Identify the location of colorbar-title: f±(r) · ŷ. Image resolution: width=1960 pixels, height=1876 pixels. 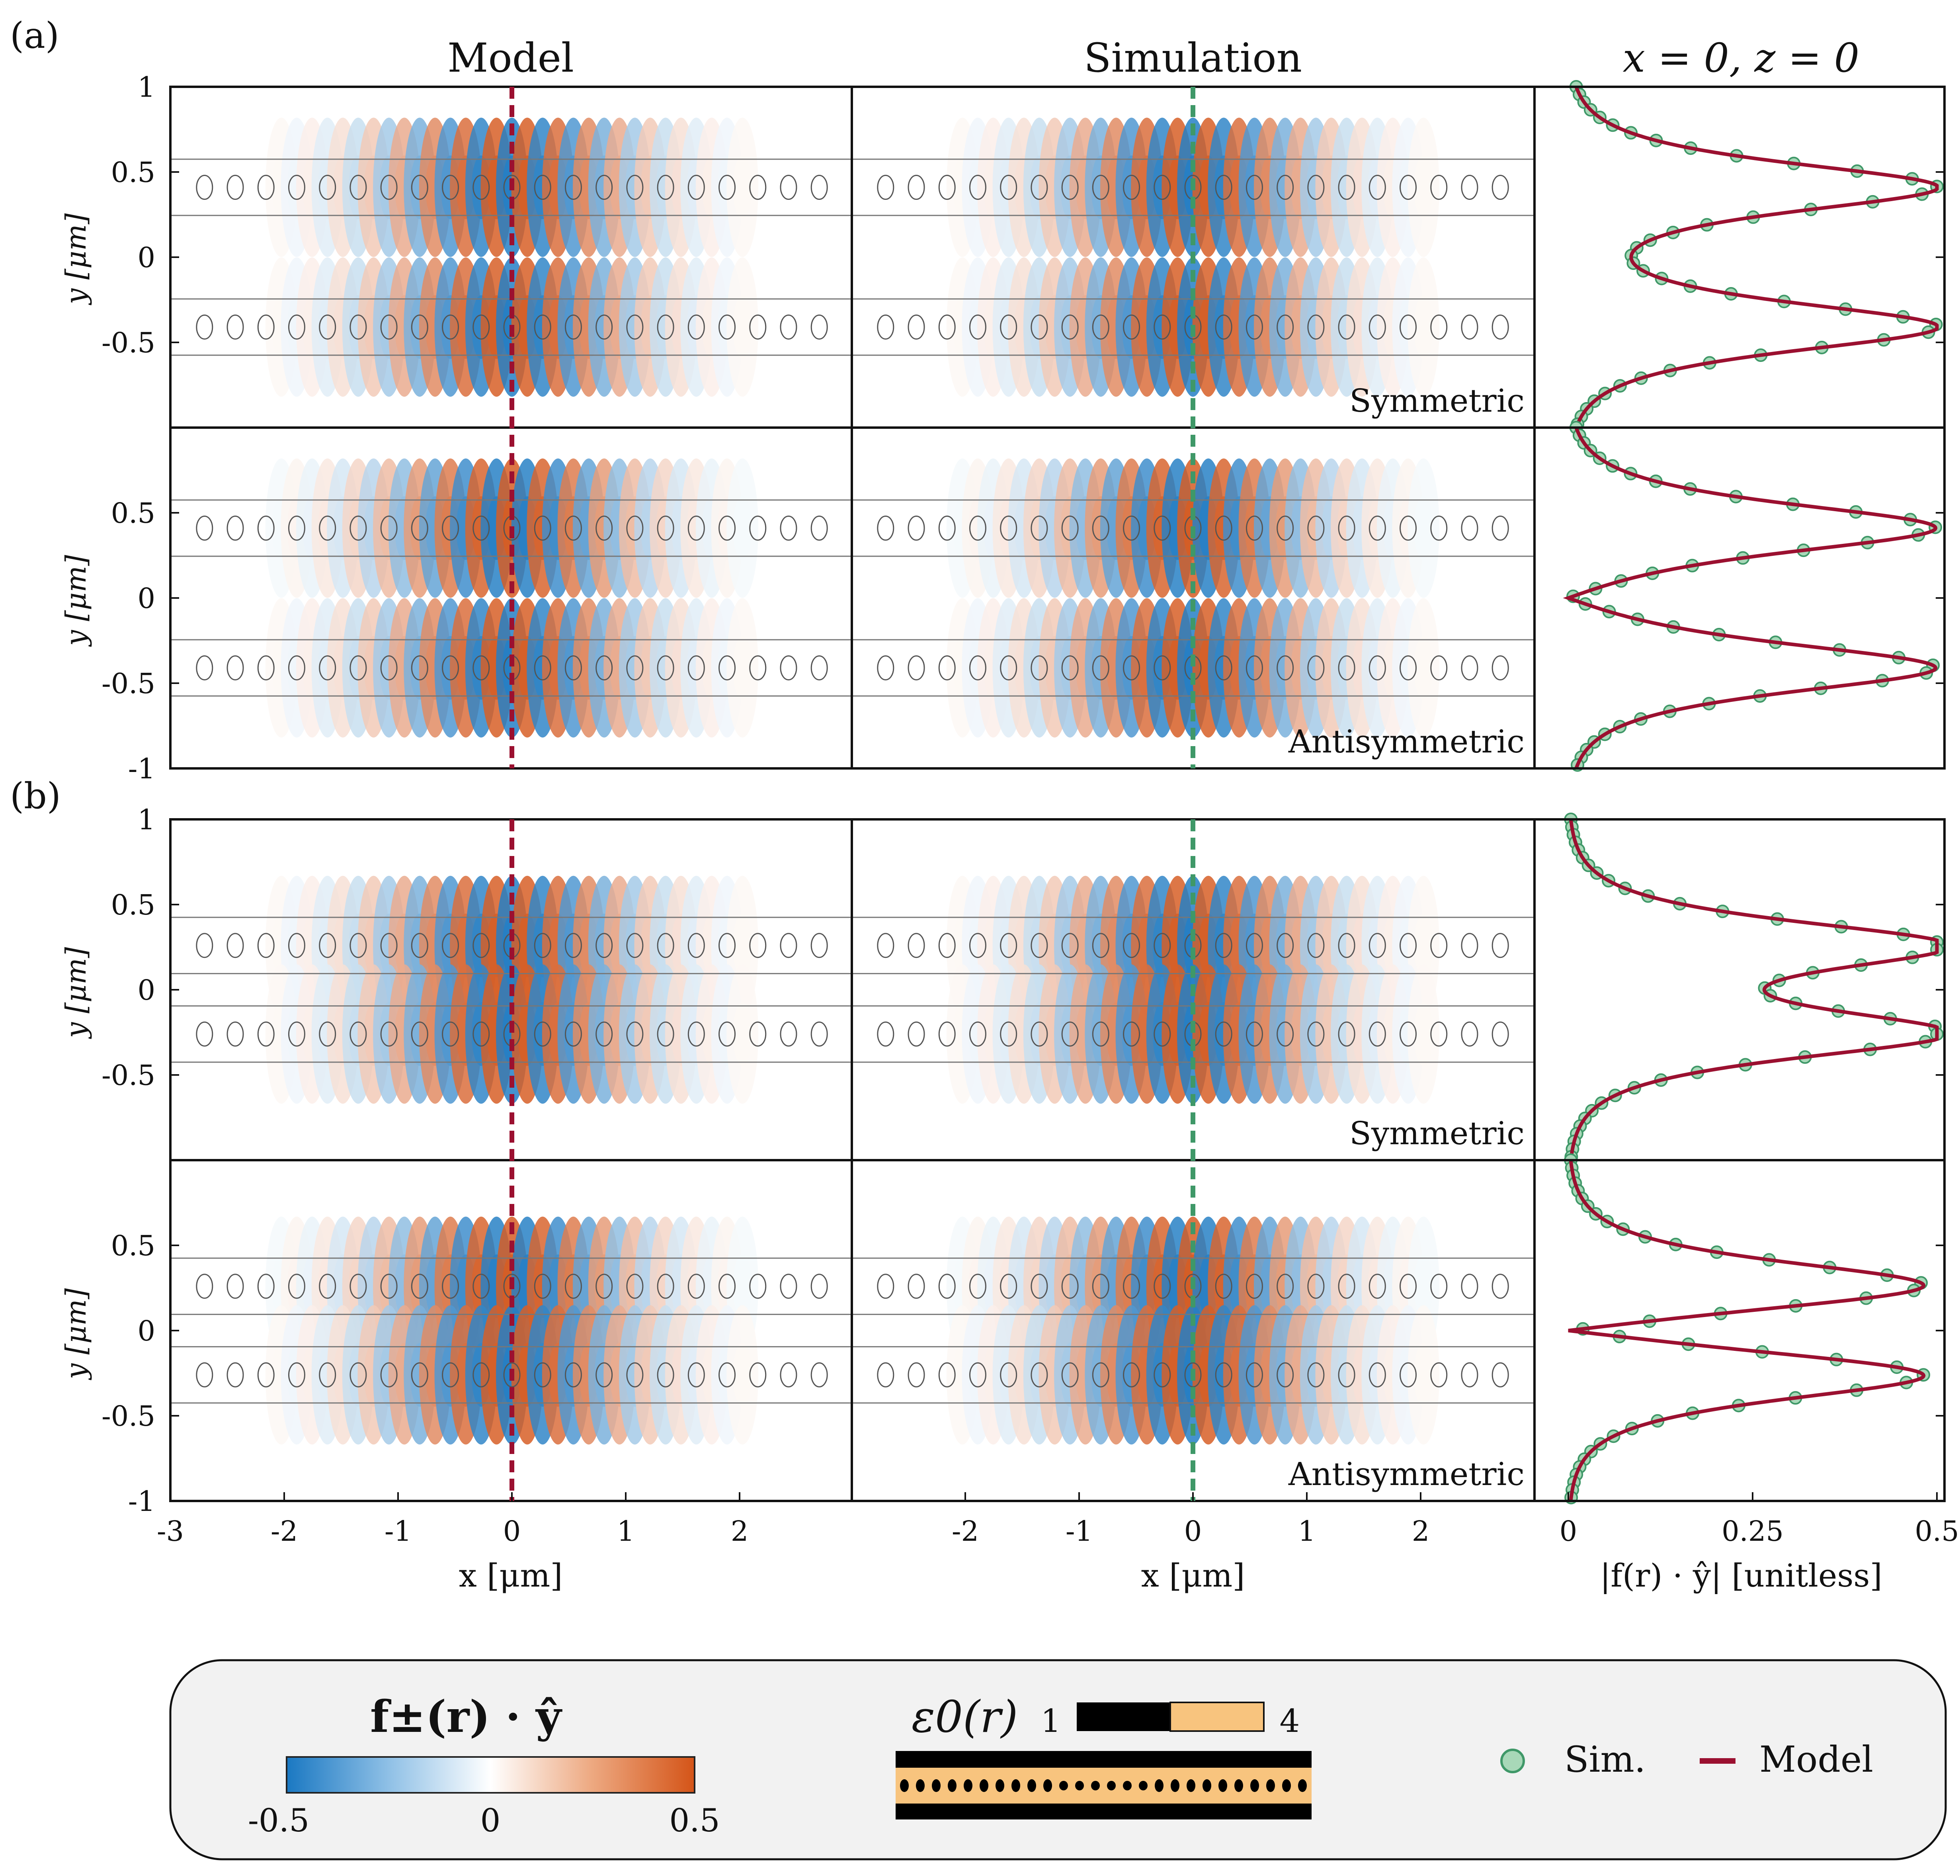
(466, 1716).